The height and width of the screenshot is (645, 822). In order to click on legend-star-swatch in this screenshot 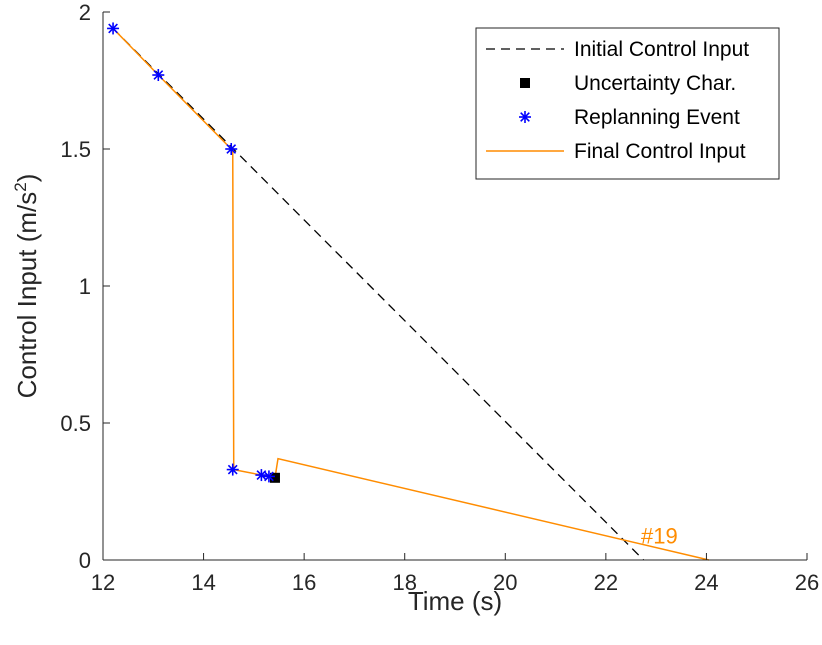, I will do `click(525, 117)`.